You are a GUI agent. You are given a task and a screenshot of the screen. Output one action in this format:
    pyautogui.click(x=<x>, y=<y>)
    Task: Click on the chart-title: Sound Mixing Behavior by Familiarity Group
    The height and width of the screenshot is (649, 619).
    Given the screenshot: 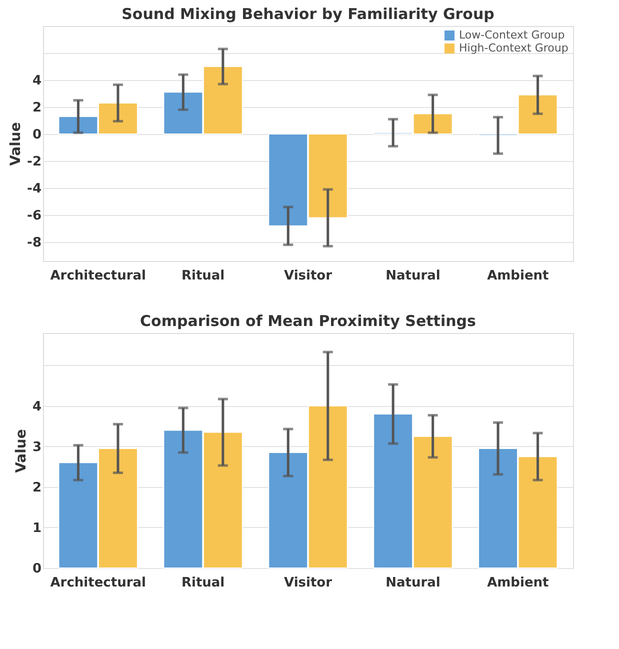 What is the action you would take?
    pyautogui.click(x=308, y=14)
    